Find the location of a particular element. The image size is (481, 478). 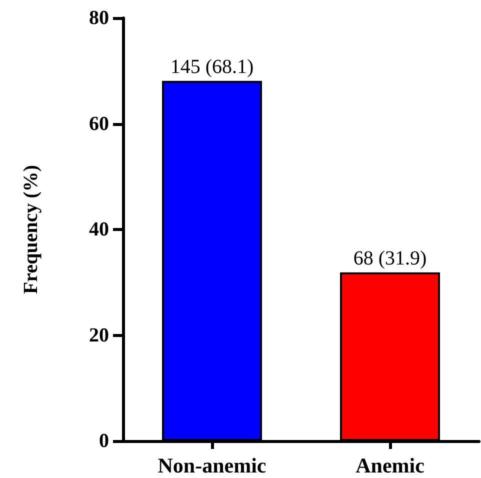

y-tick-label: 0 is located at coordinates (104, 441).